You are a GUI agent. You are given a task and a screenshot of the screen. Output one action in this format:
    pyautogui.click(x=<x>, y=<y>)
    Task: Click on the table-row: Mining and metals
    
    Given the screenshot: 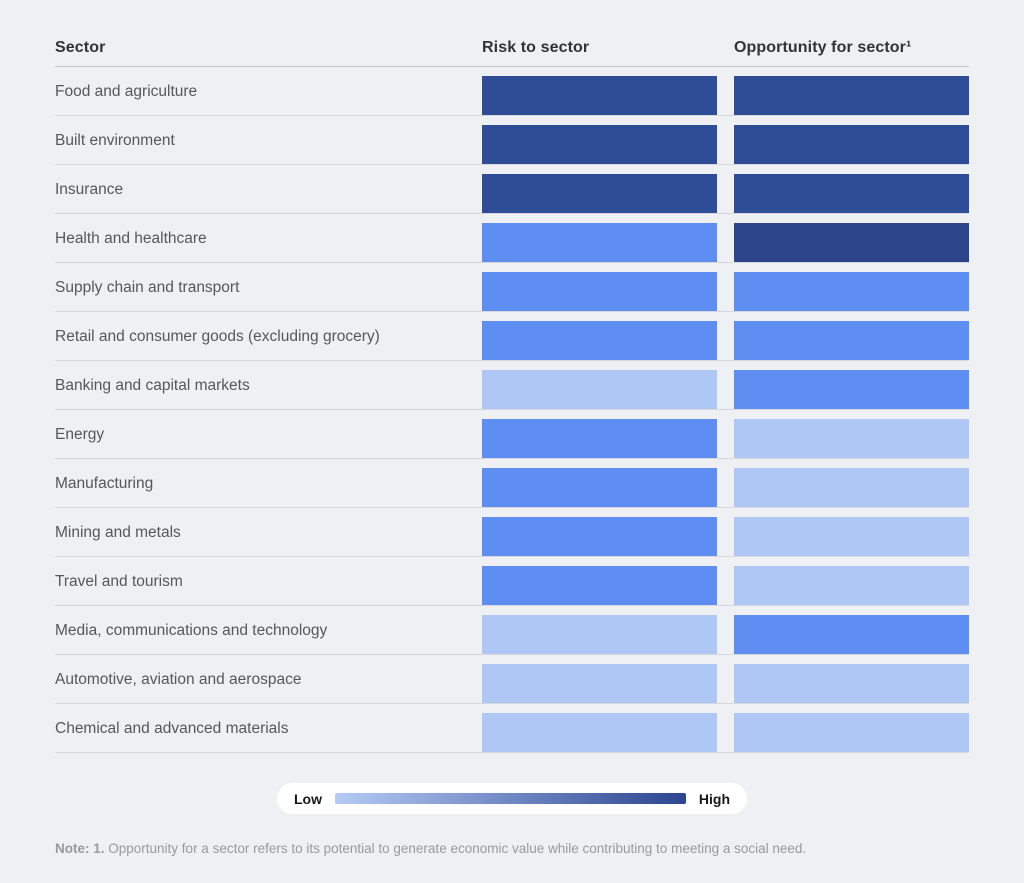 What is the action you would take?
    pyautogui.click(x=512, y=532)
    